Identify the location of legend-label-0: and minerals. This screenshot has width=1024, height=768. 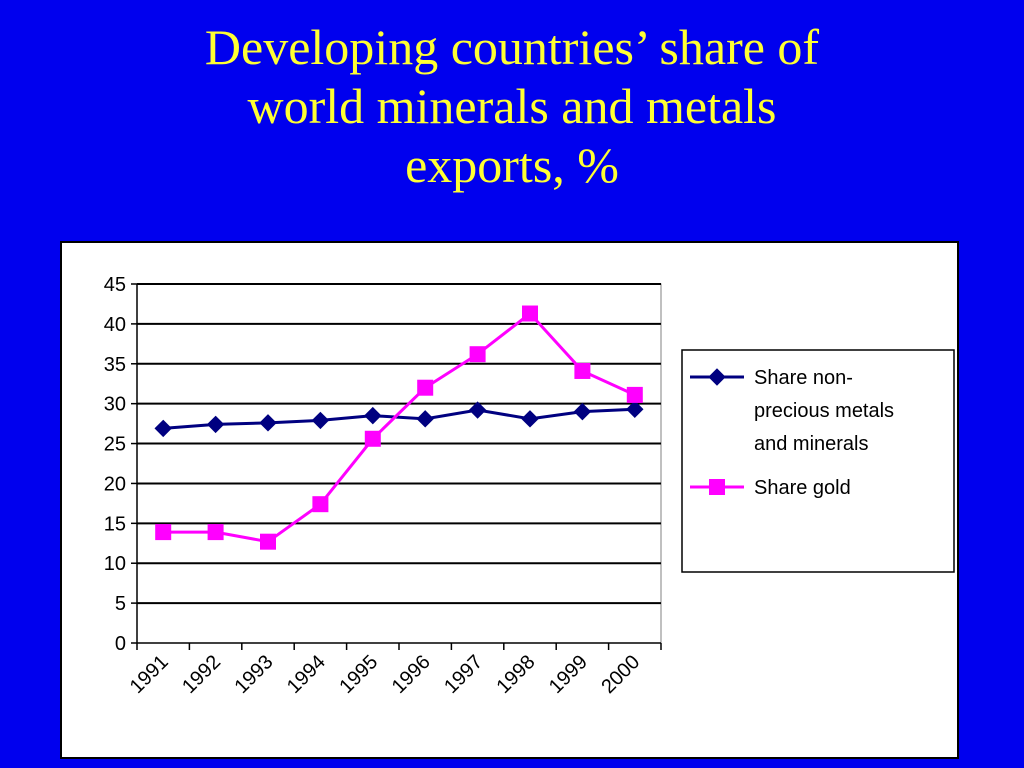
(811, 444).